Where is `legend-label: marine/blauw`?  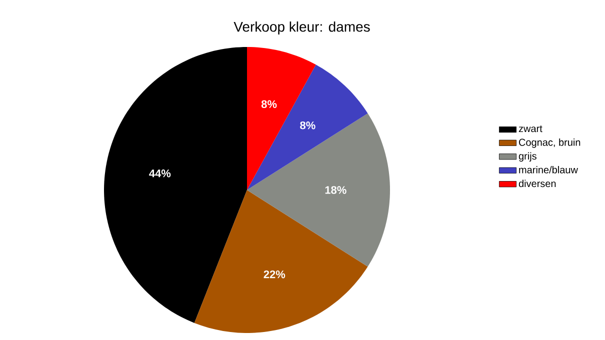 legend-label: marine/blauw is located at coordinates (548, 170).